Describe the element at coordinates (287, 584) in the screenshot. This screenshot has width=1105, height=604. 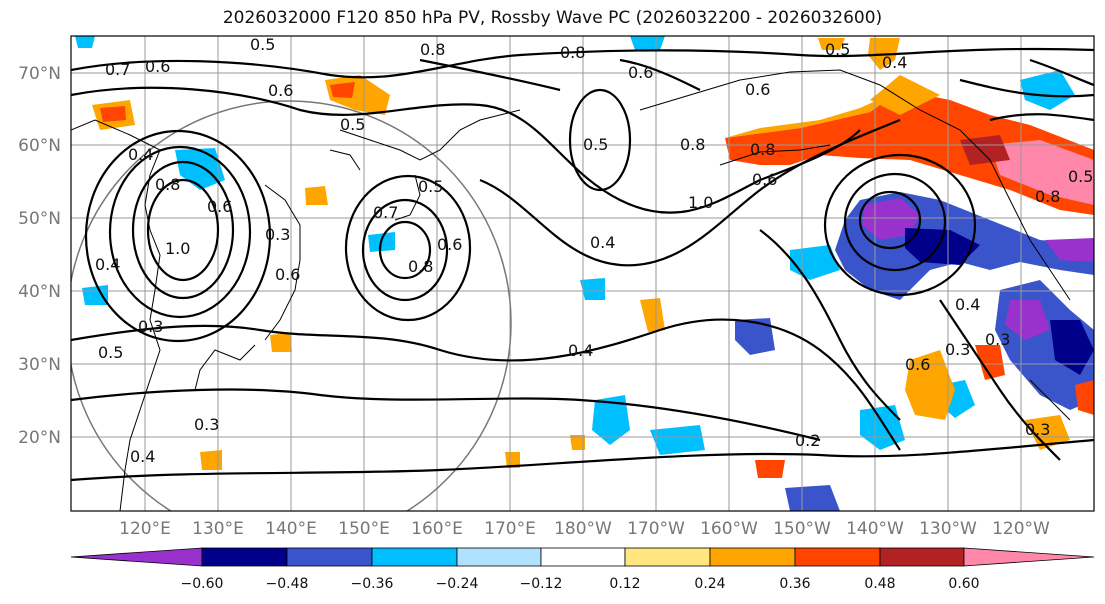
I see `colorbar-tick-label: −0.48` at that location.